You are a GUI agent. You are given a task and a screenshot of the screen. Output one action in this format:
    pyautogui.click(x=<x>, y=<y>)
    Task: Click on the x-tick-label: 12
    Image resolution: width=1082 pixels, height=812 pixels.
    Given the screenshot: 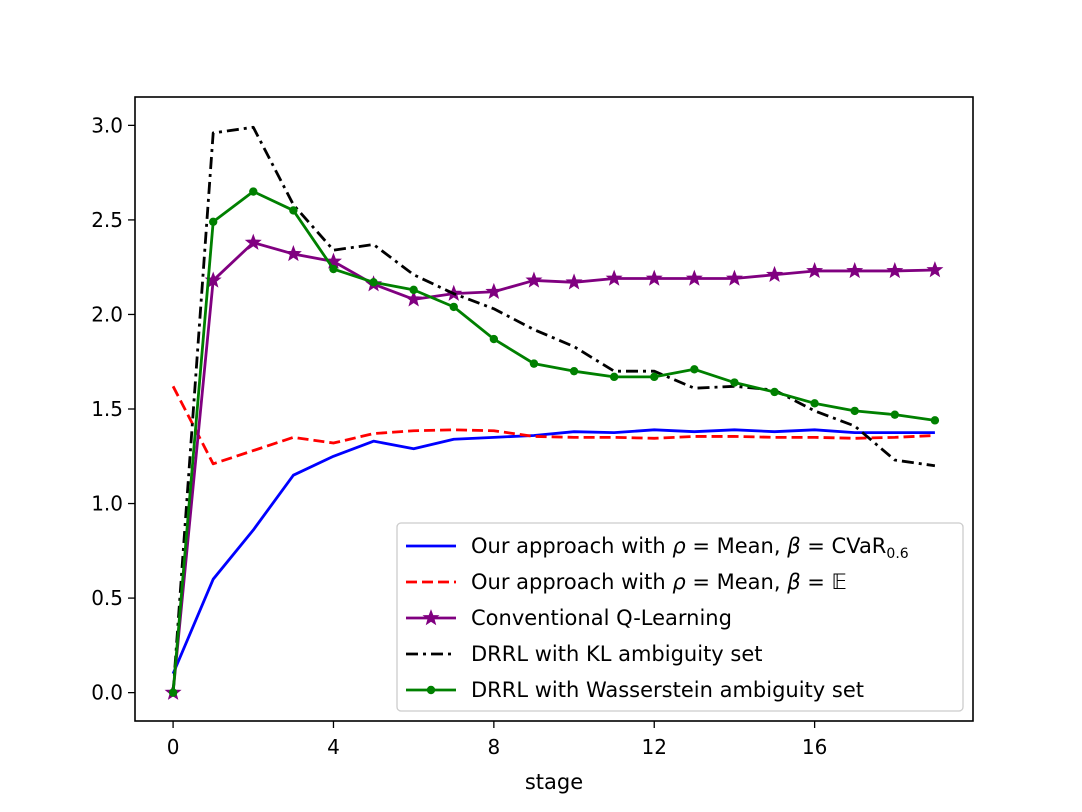 What is the action you would take?
    pyautogui.click(x=654, y=747)
    